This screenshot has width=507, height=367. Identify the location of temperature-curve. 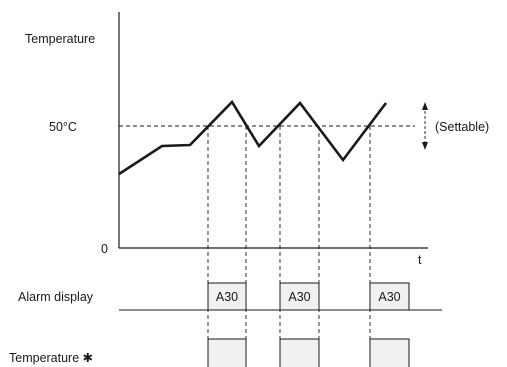
(253, 137).